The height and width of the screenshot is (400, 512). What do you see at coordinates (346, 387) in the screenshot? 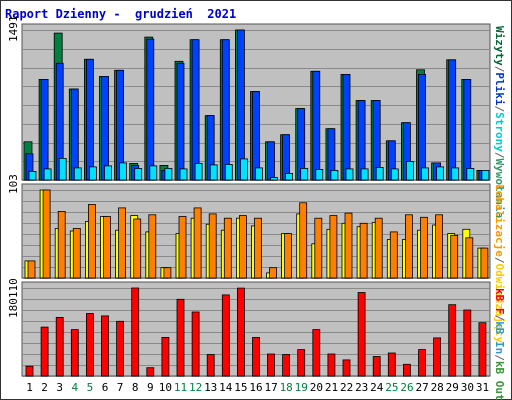
I see `day-label: 22` at bounding box center [346, 387].